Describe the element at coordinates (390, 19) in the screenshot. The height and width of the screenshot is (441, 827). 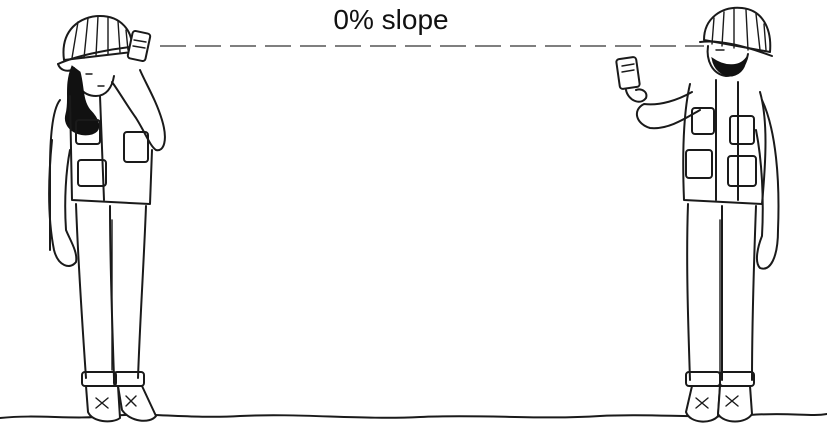
I see `slope-caption: 0% slope` at that location.